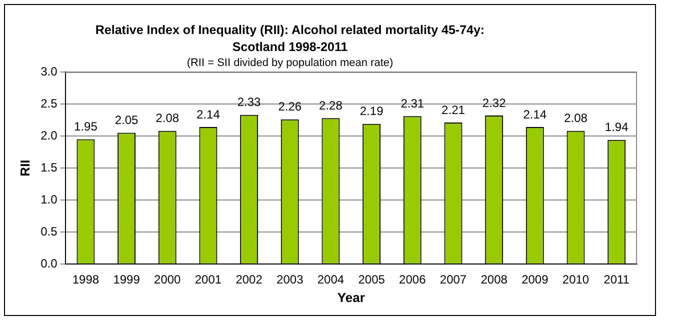  Describe the element at coordinates (351, 297) in the screenshot. I see `x-axis-title: Year` at that location.